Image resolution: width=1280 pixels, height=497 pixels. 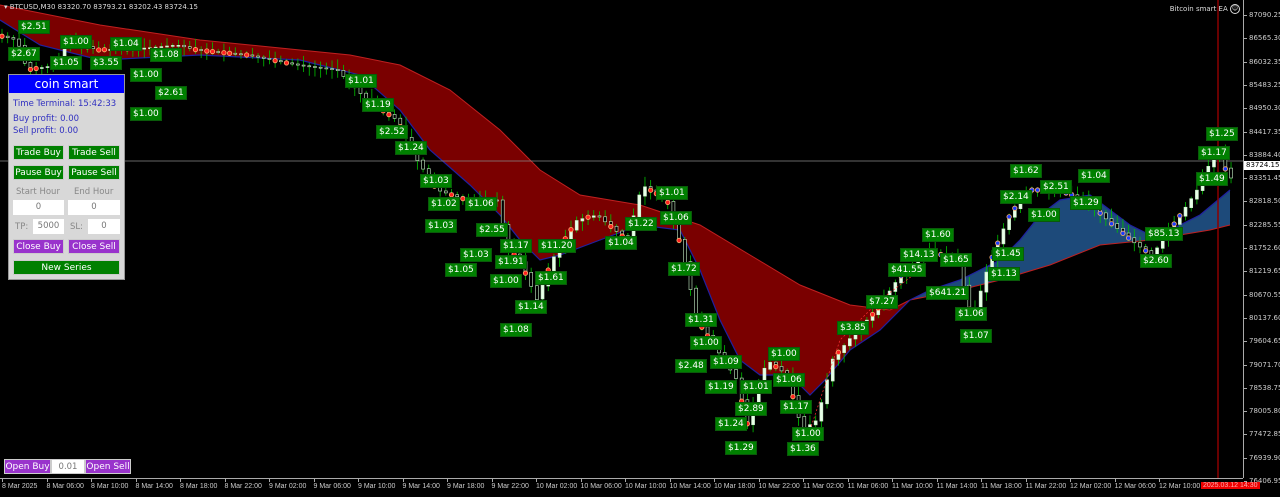 I want to click on profit-label: $1.36, so click(x=803, y=449).